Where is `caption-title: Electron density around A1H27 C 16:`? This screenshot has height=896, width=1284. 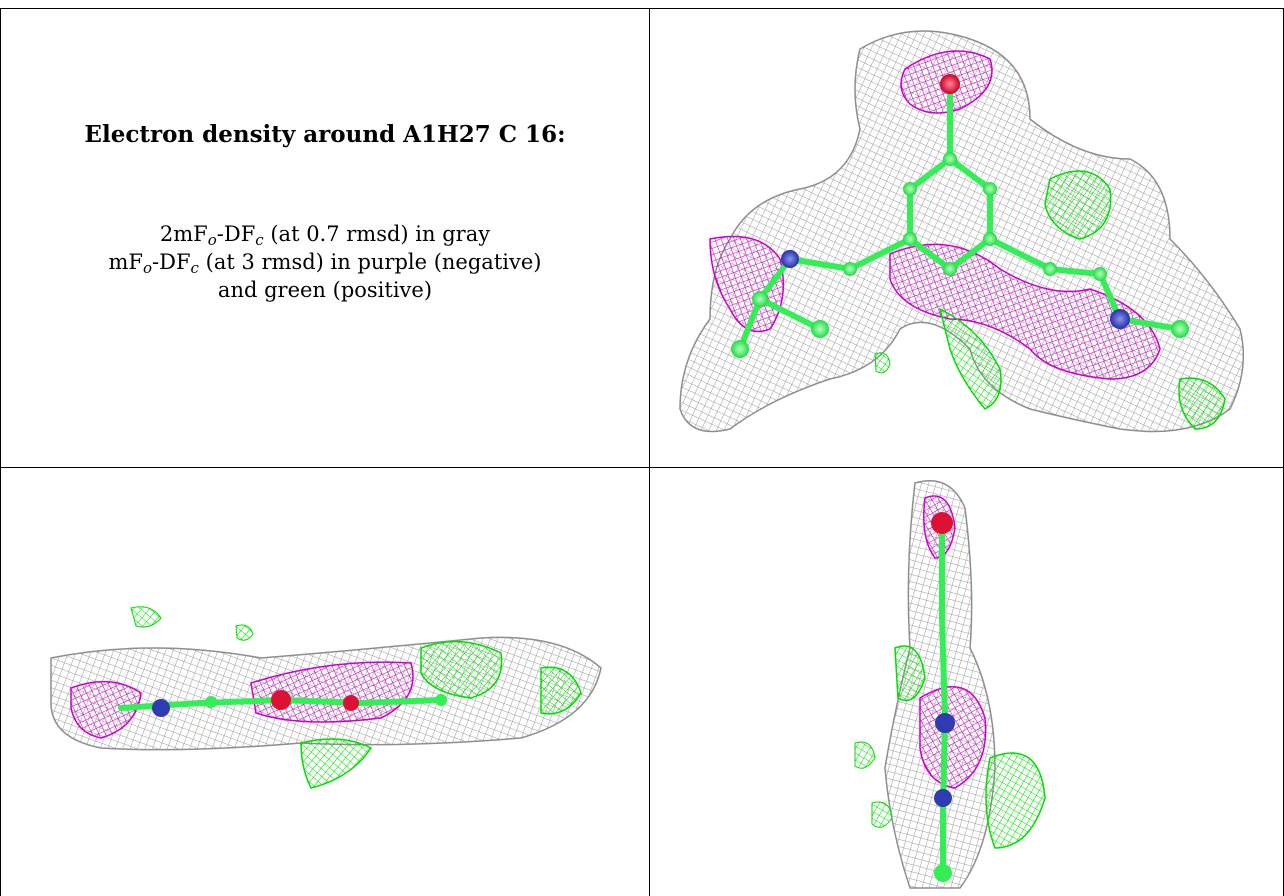
caption-title: Electron density around A1H27 C 16: is located at coordinates (325, 134).